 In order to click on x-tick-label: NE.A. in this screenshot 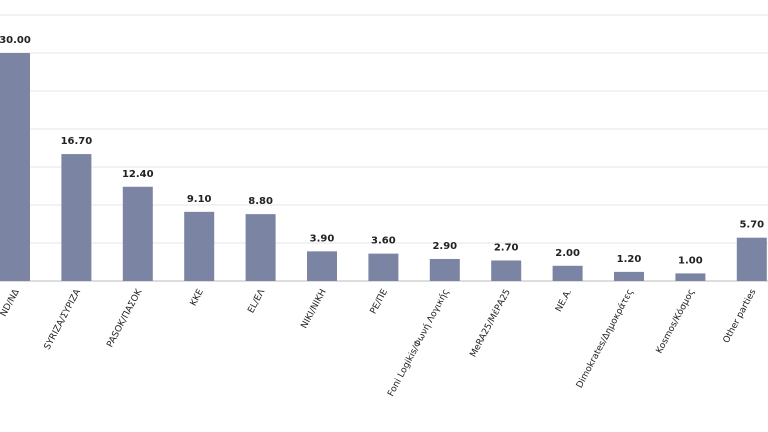, I will do `click(564, 301)`.